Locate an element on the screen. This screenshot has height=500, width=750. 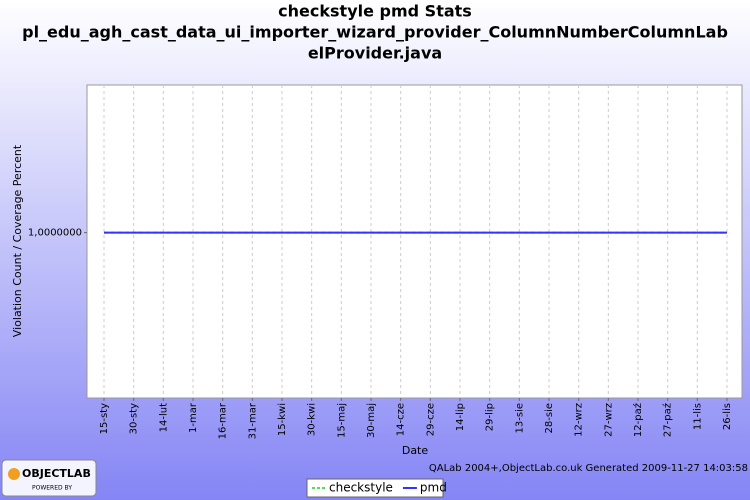
x-tick-label: 30-kwi is located at coordinates (312, 419).